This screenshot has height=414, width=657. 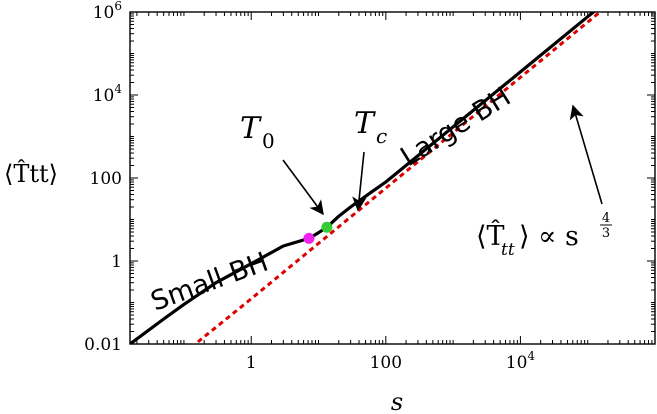 I want to click on arrow-t0, so click(x=303, y=187).